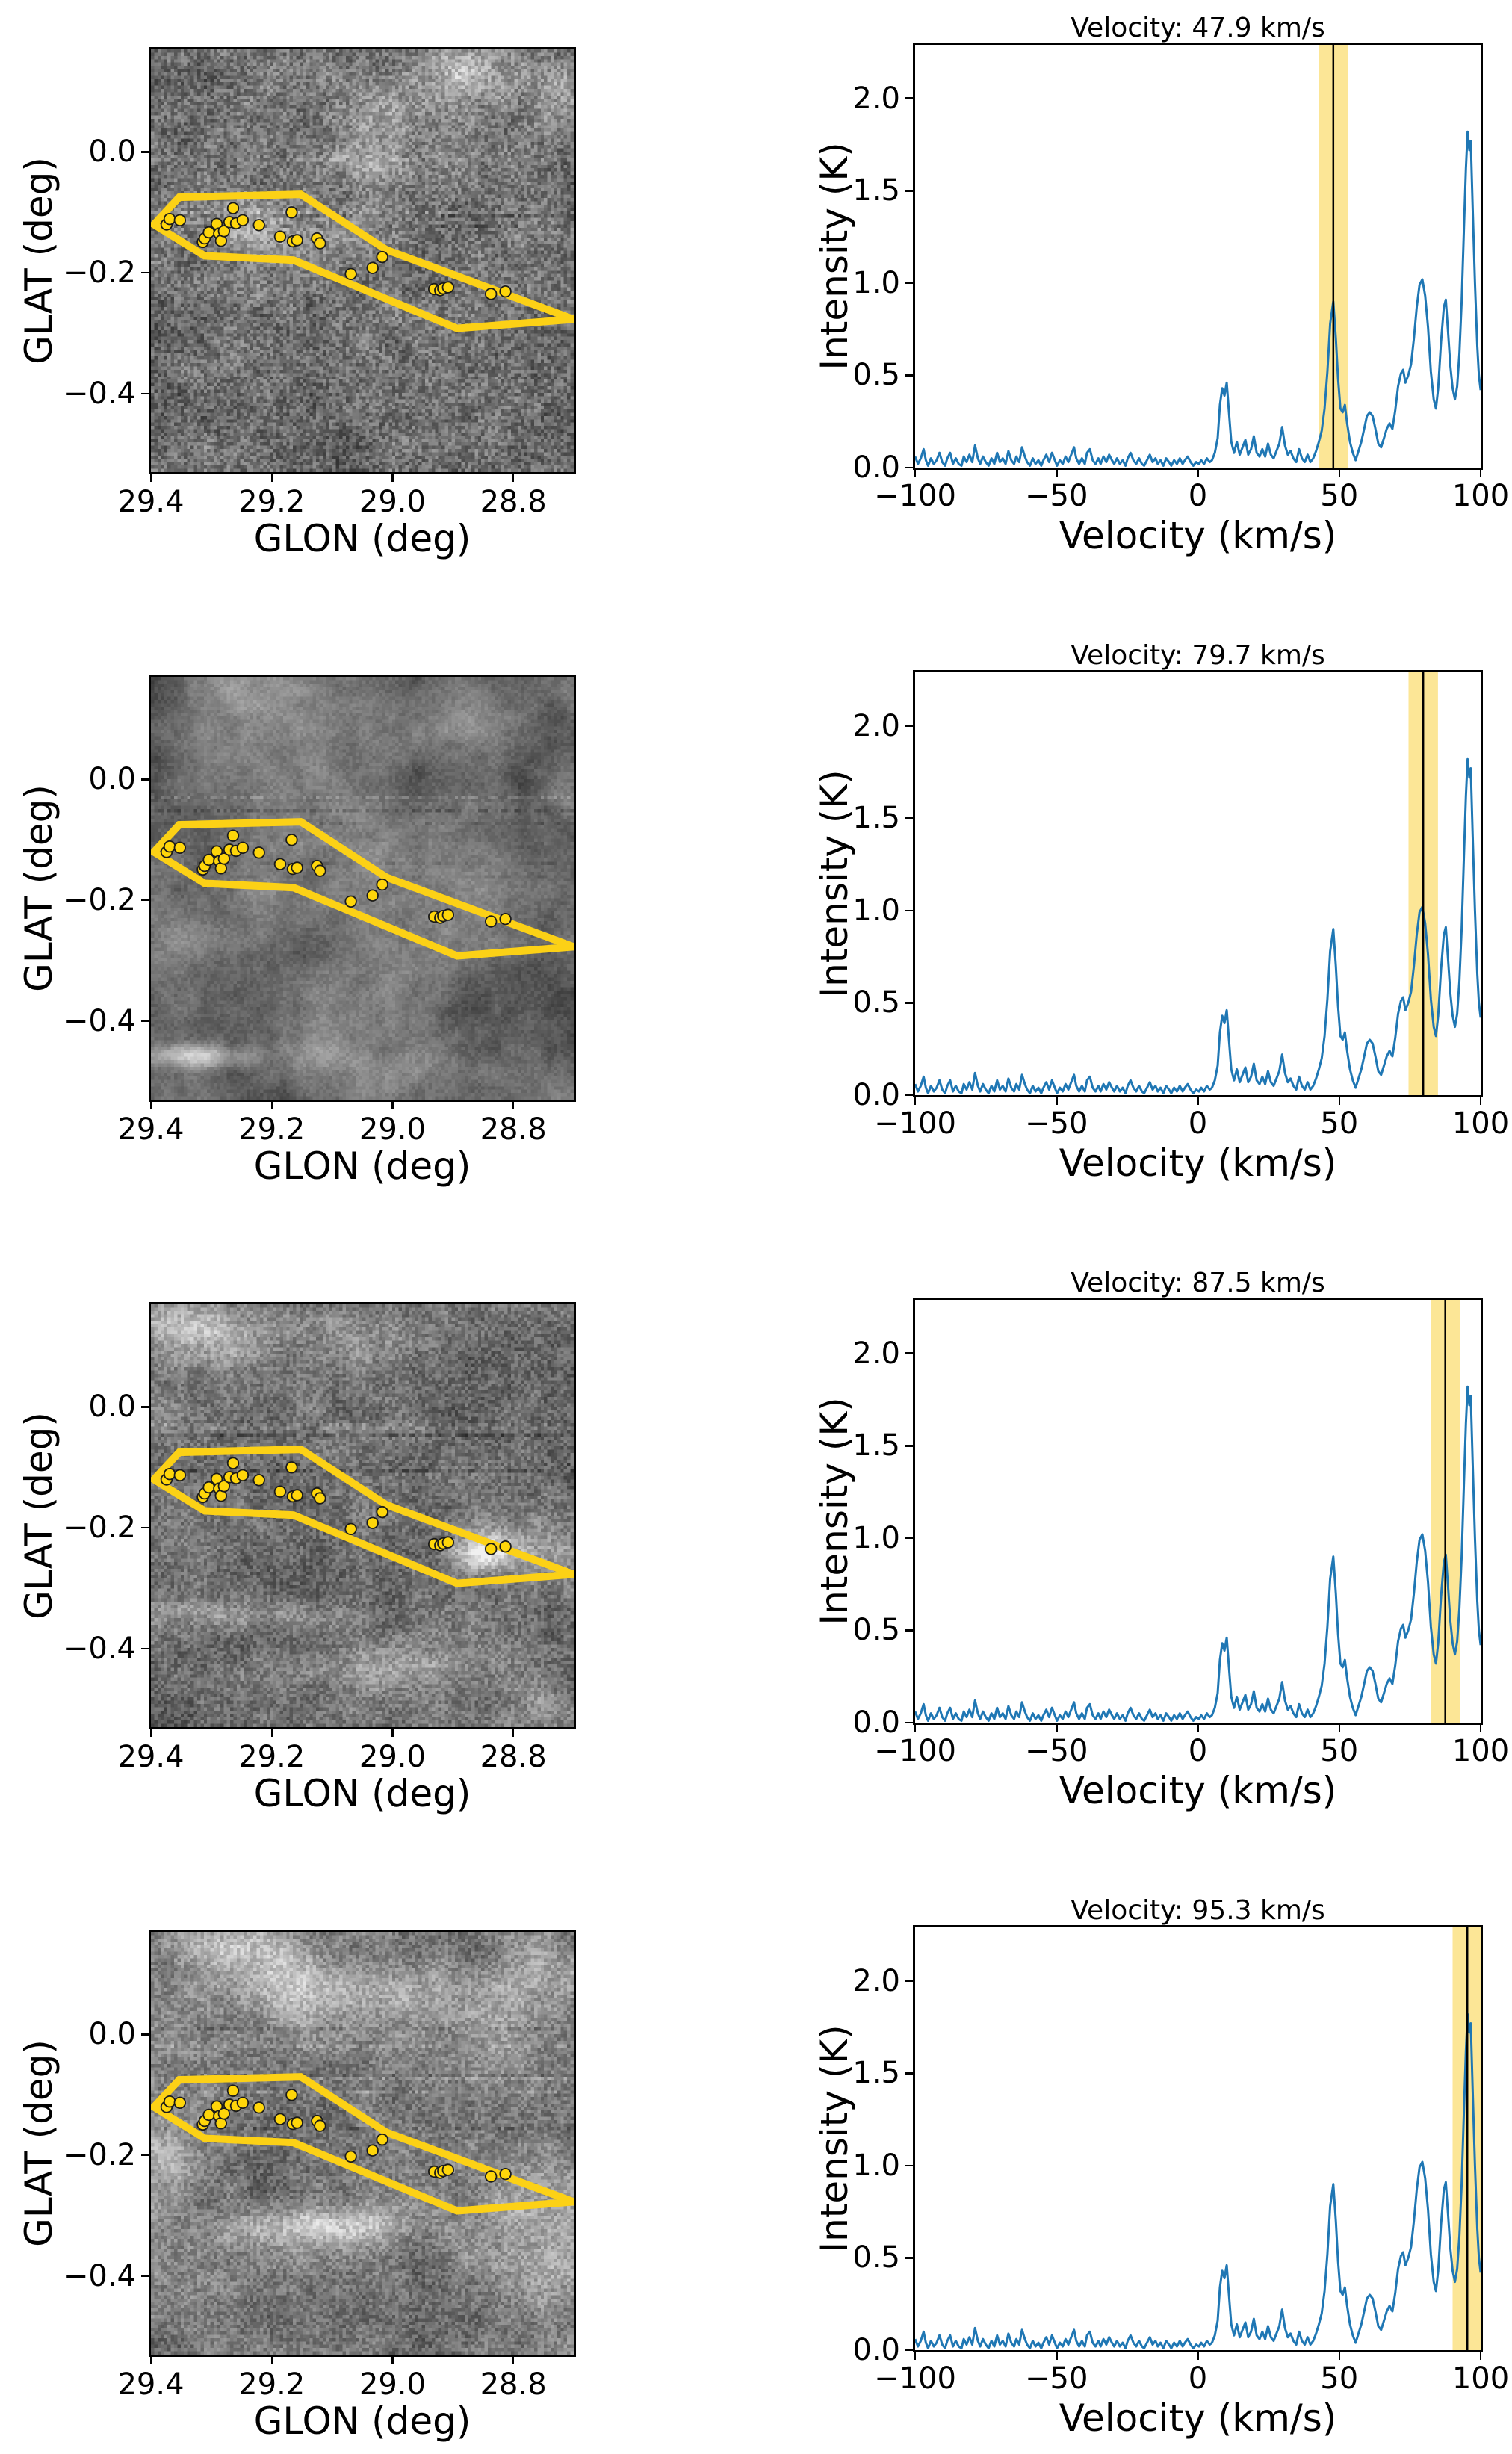  What do you see at coordinates (1056, 2378) in the screenshot?
I see `spectrum-x-tick-label: −50` at bounding box center [1056, 2378].